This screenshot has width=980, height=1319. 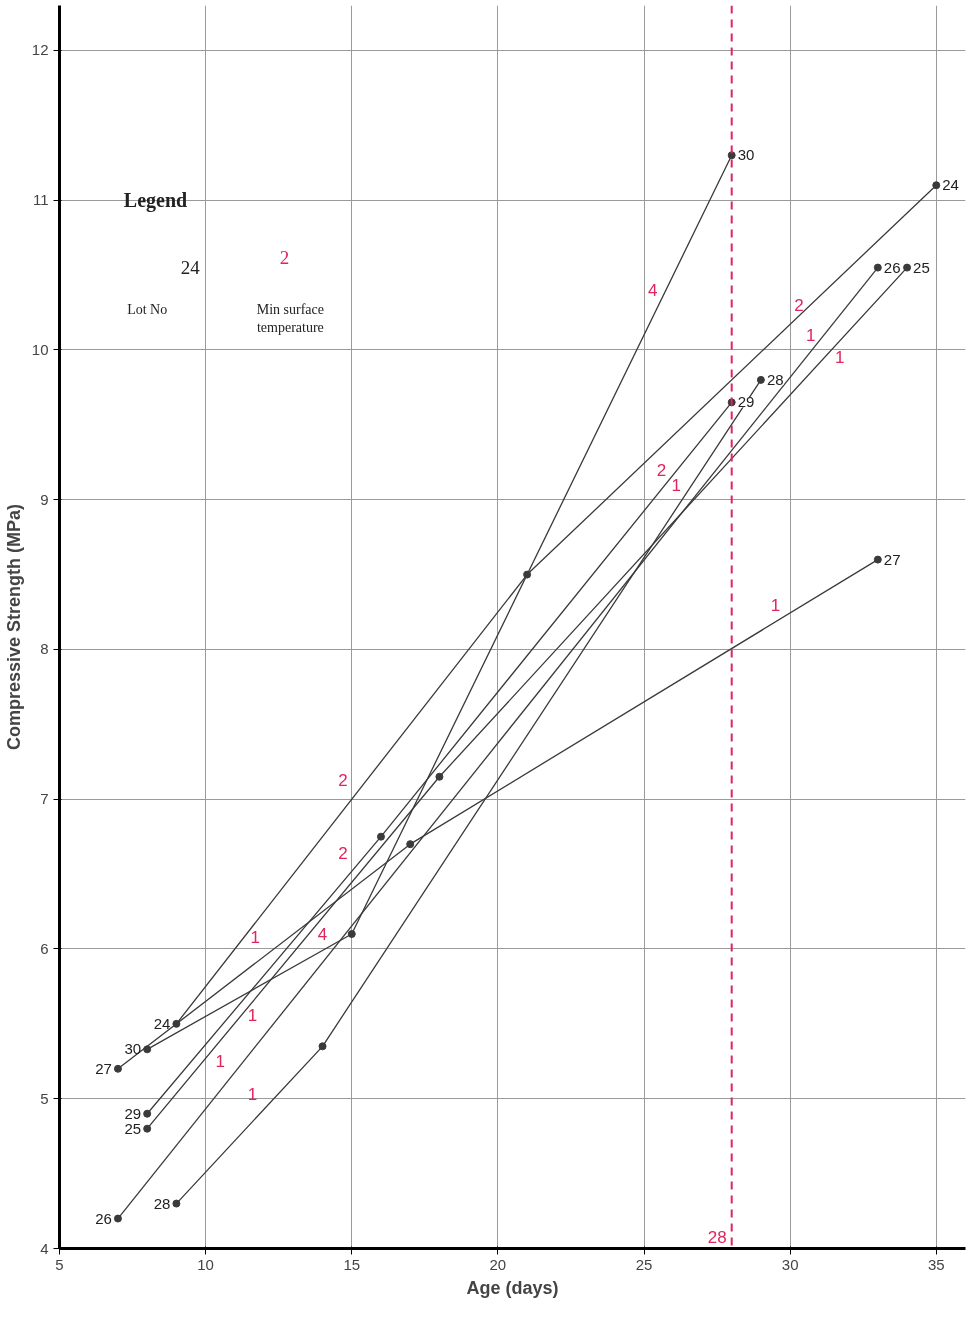 What do you see at coordinates (44, 799) in the screenshot?
I see `y-tick-label: 7` at bounding box center [44, 799].